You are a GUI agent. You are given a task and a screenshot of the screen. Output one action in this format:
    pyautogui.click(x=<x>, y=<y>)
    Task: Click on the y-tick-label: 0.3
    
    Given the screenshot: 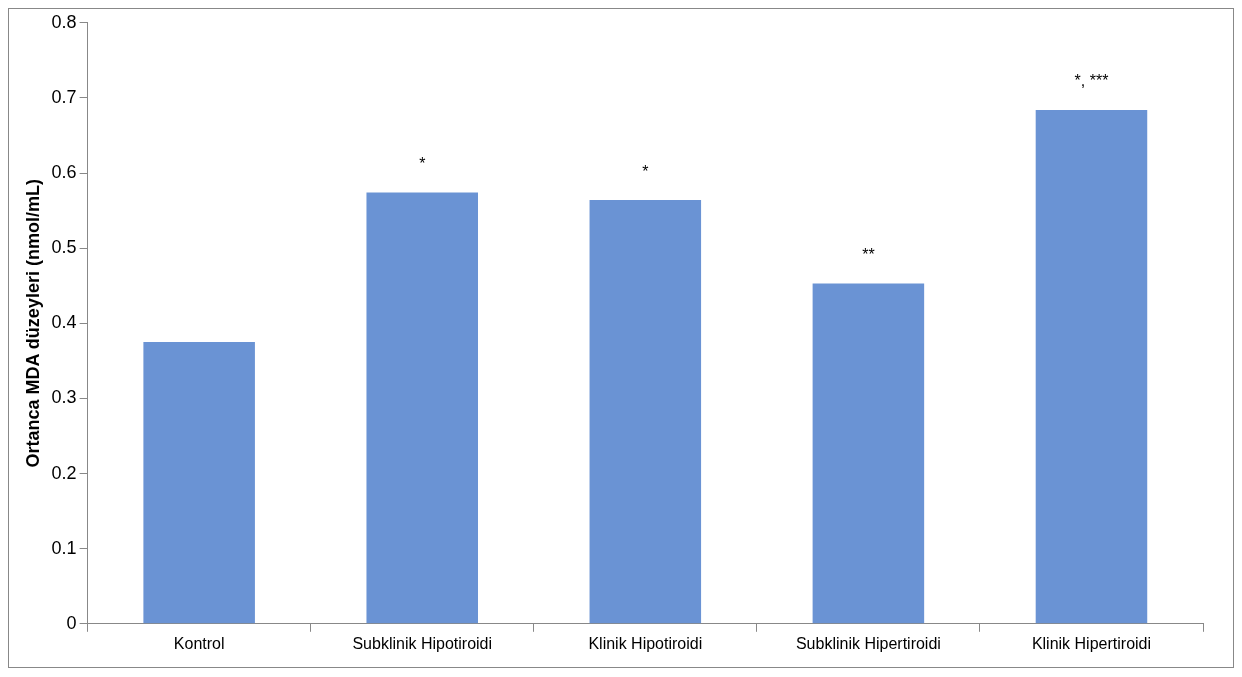 What is the action you would take?
    pyautogui.click(x=64, y=397)
    